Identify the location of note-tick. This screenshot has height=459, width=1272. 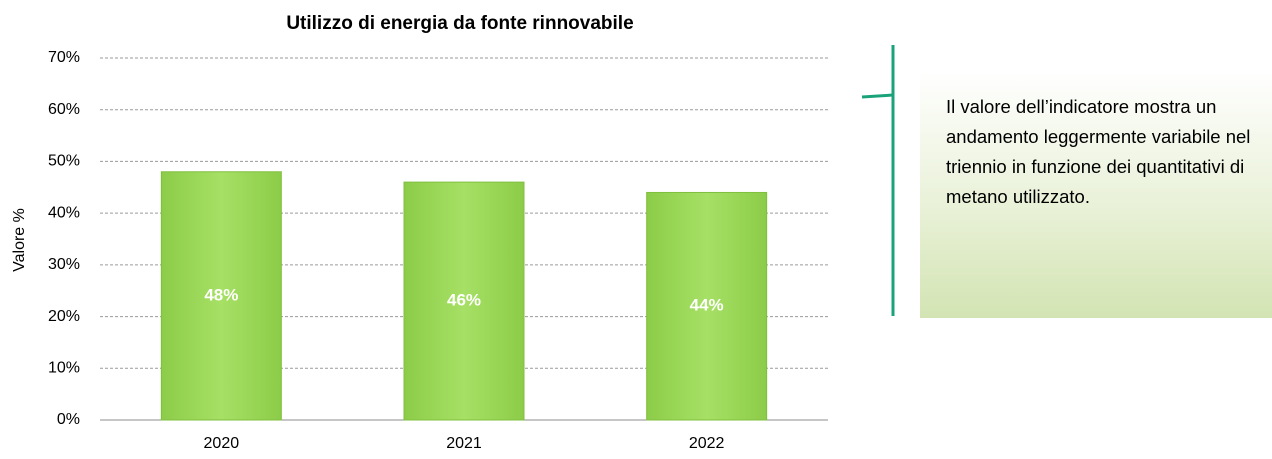
(877, 96).